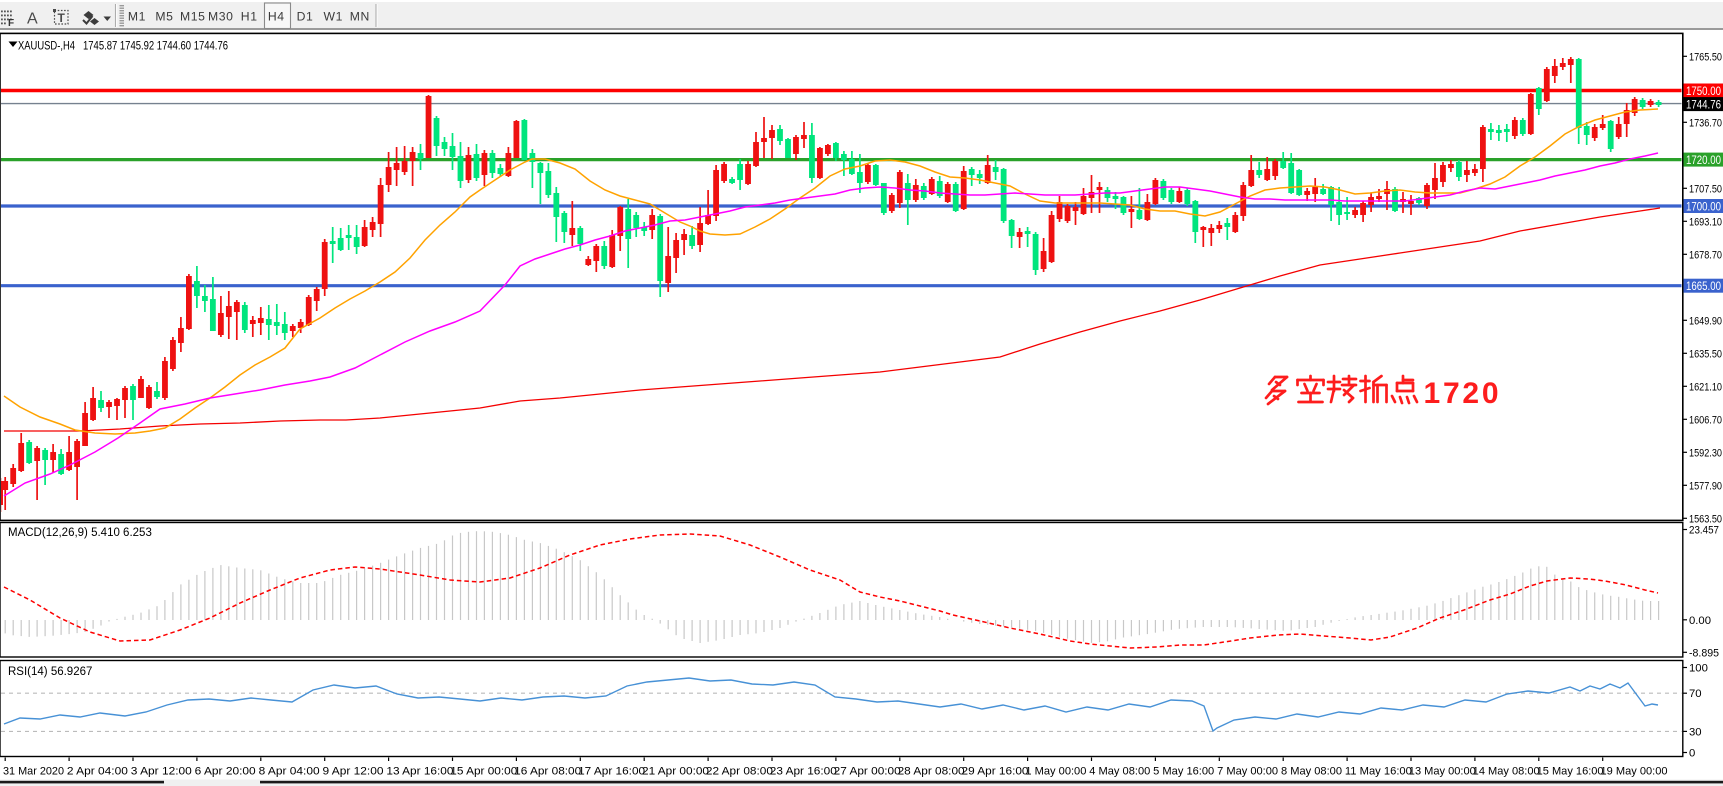 The image size is (1723, 786). I want to click on svg-text: 30, so click(1695, 732).